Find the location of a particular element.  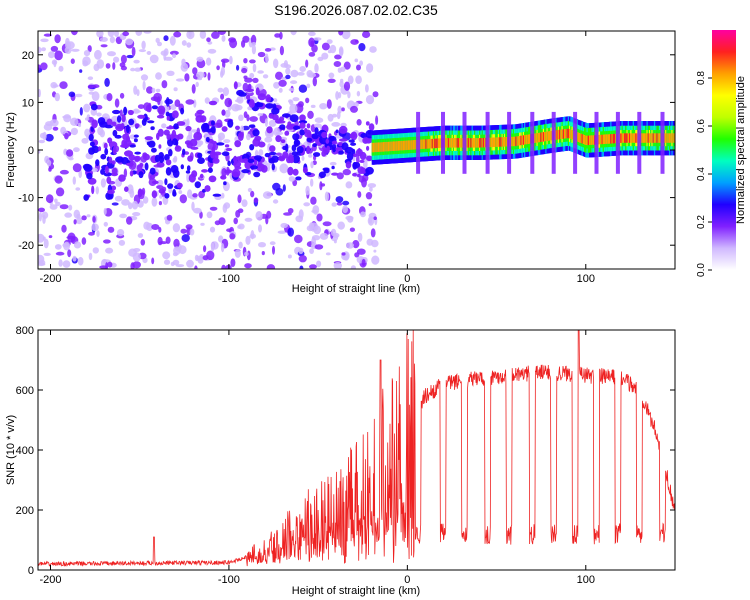

ridge-cell is located at coordinates (481, 143).